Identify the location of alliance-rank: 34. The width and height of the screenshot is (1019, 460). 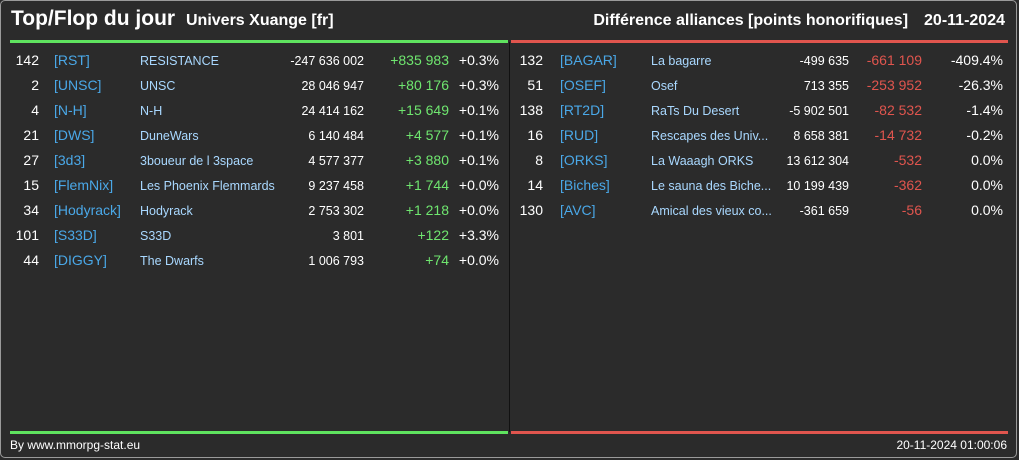
(31, 210).